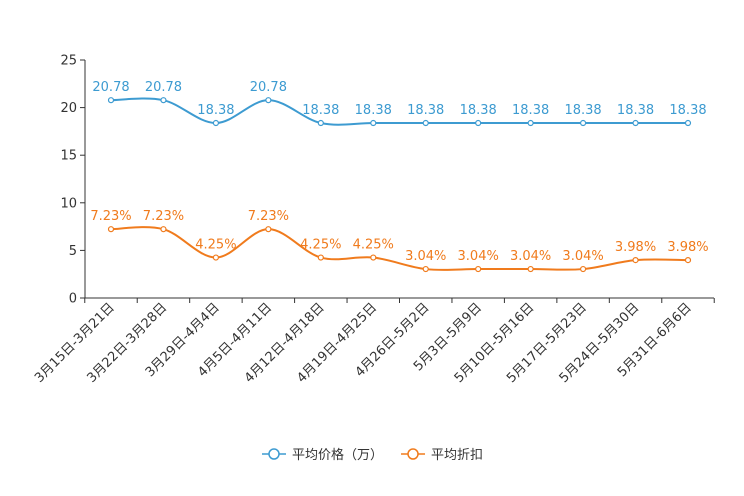 This screenshot has width=744, height=496. I want to click on y-tick-label: 5, so click(73, 251).